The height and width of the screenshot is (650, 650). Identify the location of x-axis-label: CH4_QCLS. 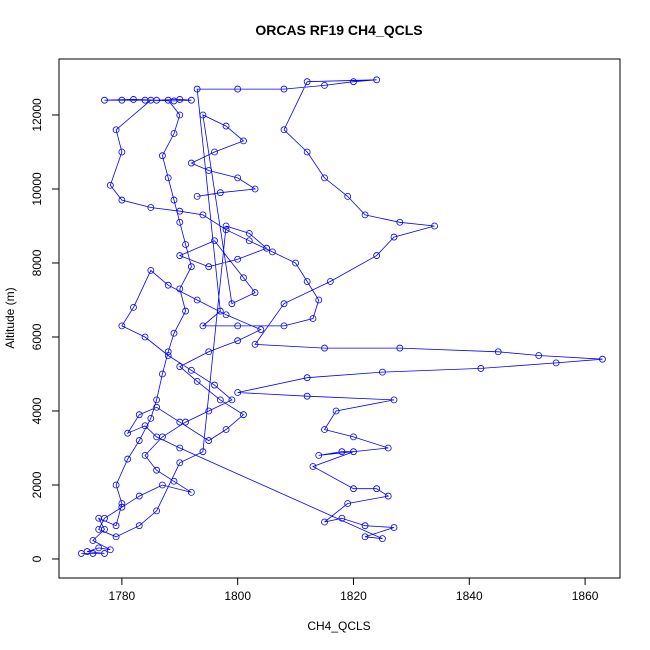
(338, 626).